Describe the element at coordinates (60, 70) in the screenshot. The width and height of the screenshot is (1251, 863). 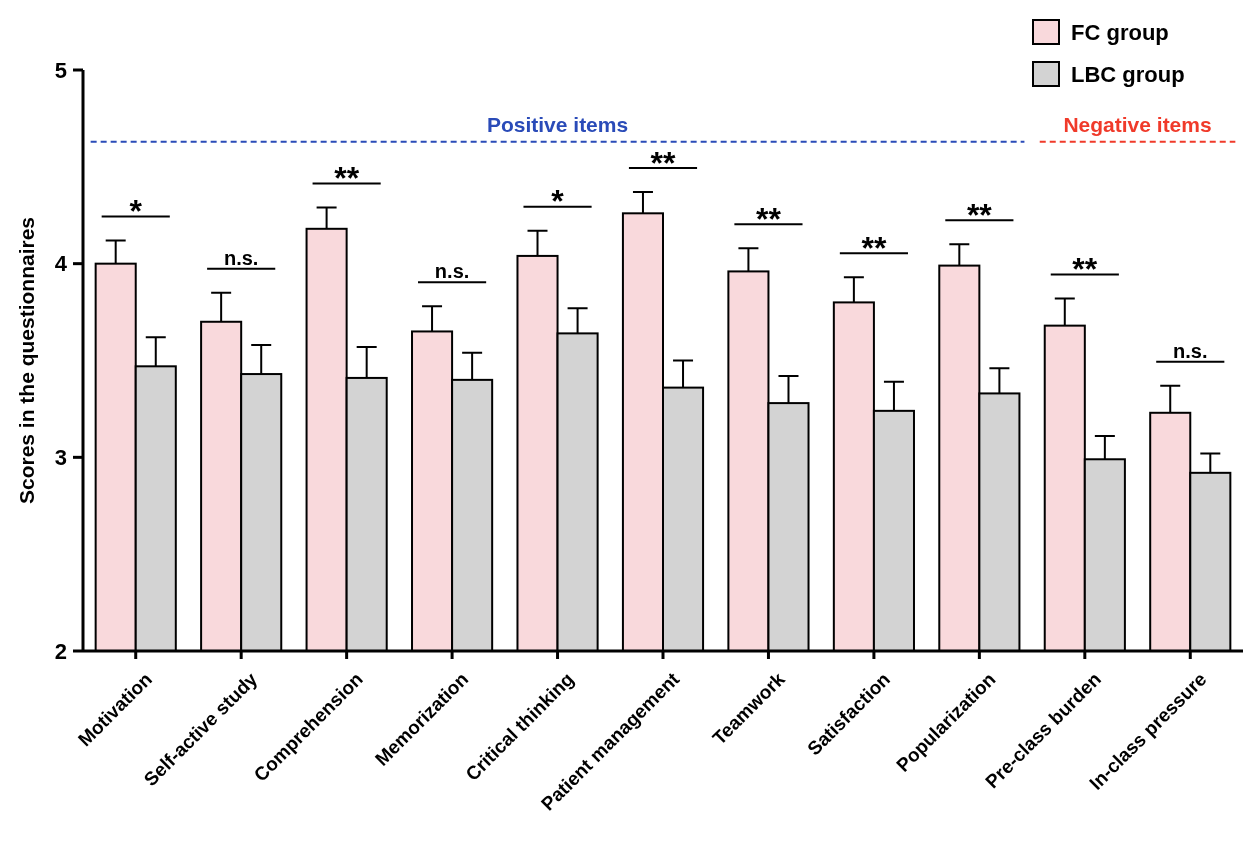
I see `y-tick-label: 5` at that location.